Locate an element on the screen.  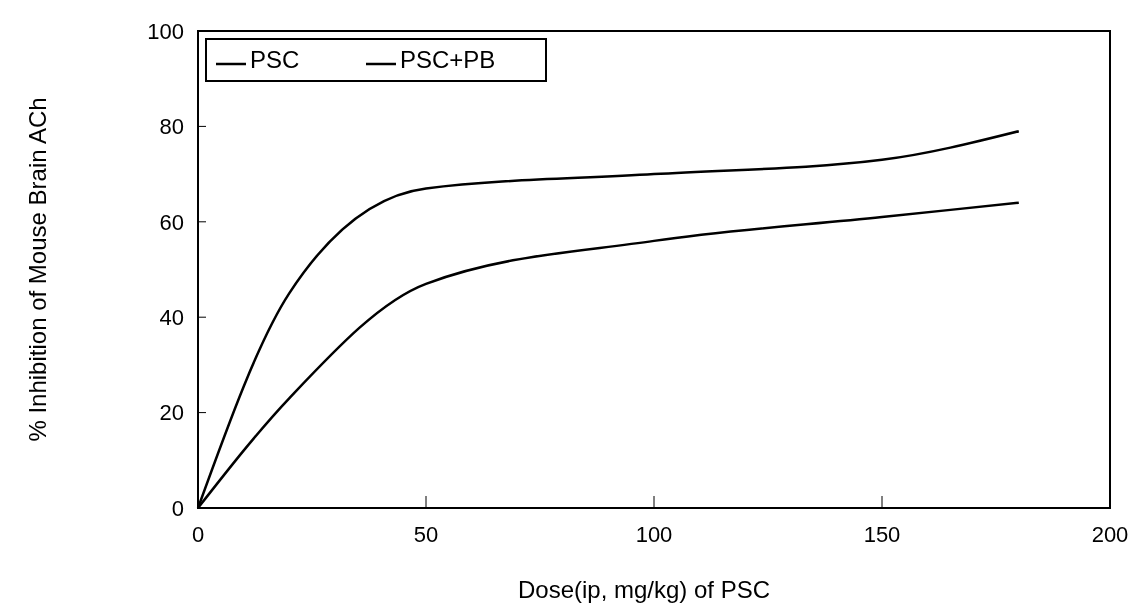
x-tick-label: 100 is located at coordinates (654, 534).